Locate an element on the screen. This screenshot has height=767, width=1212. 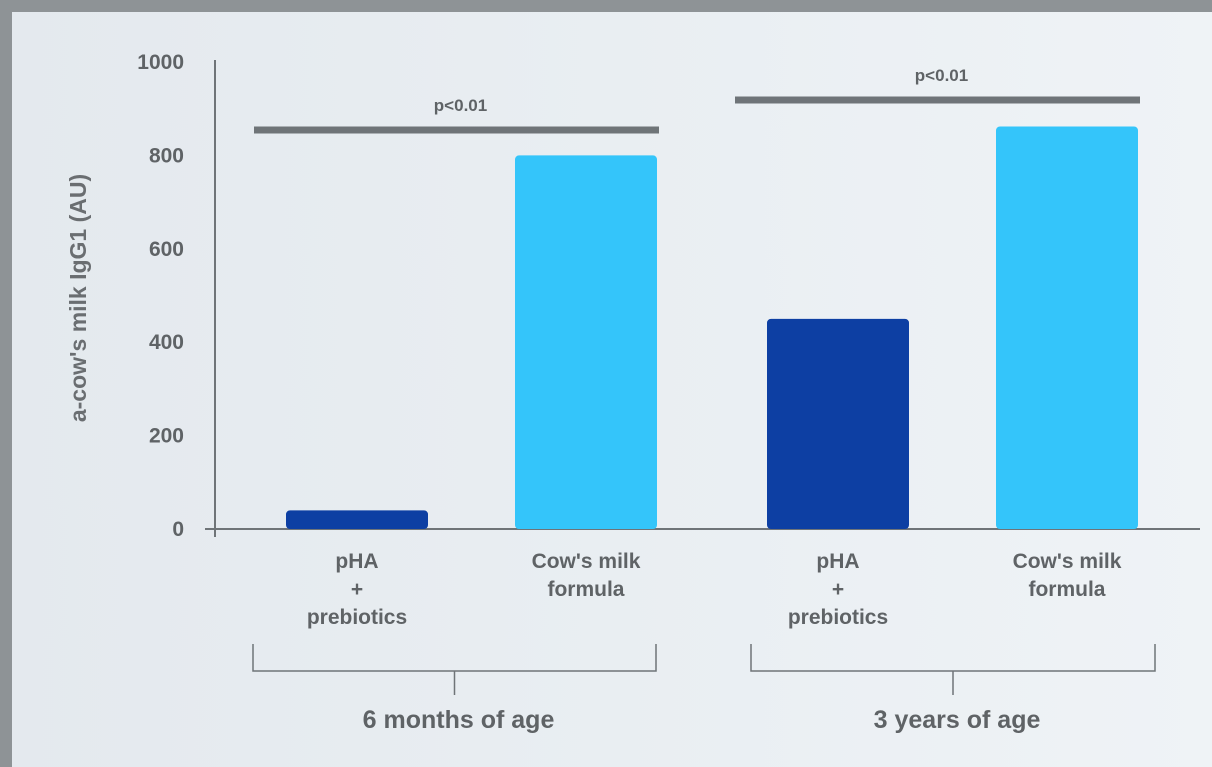
y-tick-label: 400 is located at coordinates (166, 342).